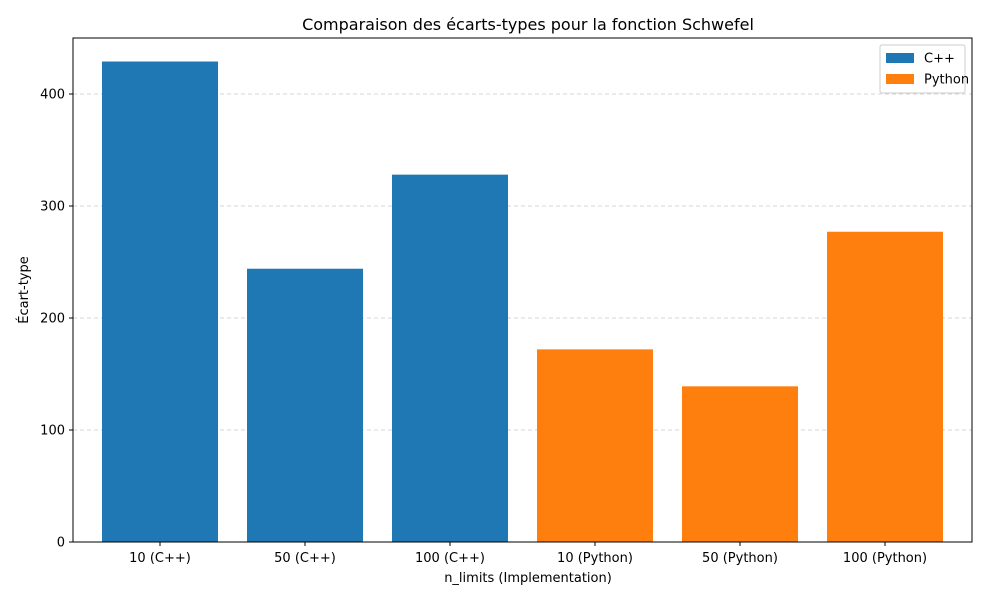  What do you see at coordinates (946, 80) in the screenshot?
I see `legend-label: Python` at bounding box center [946, 80].